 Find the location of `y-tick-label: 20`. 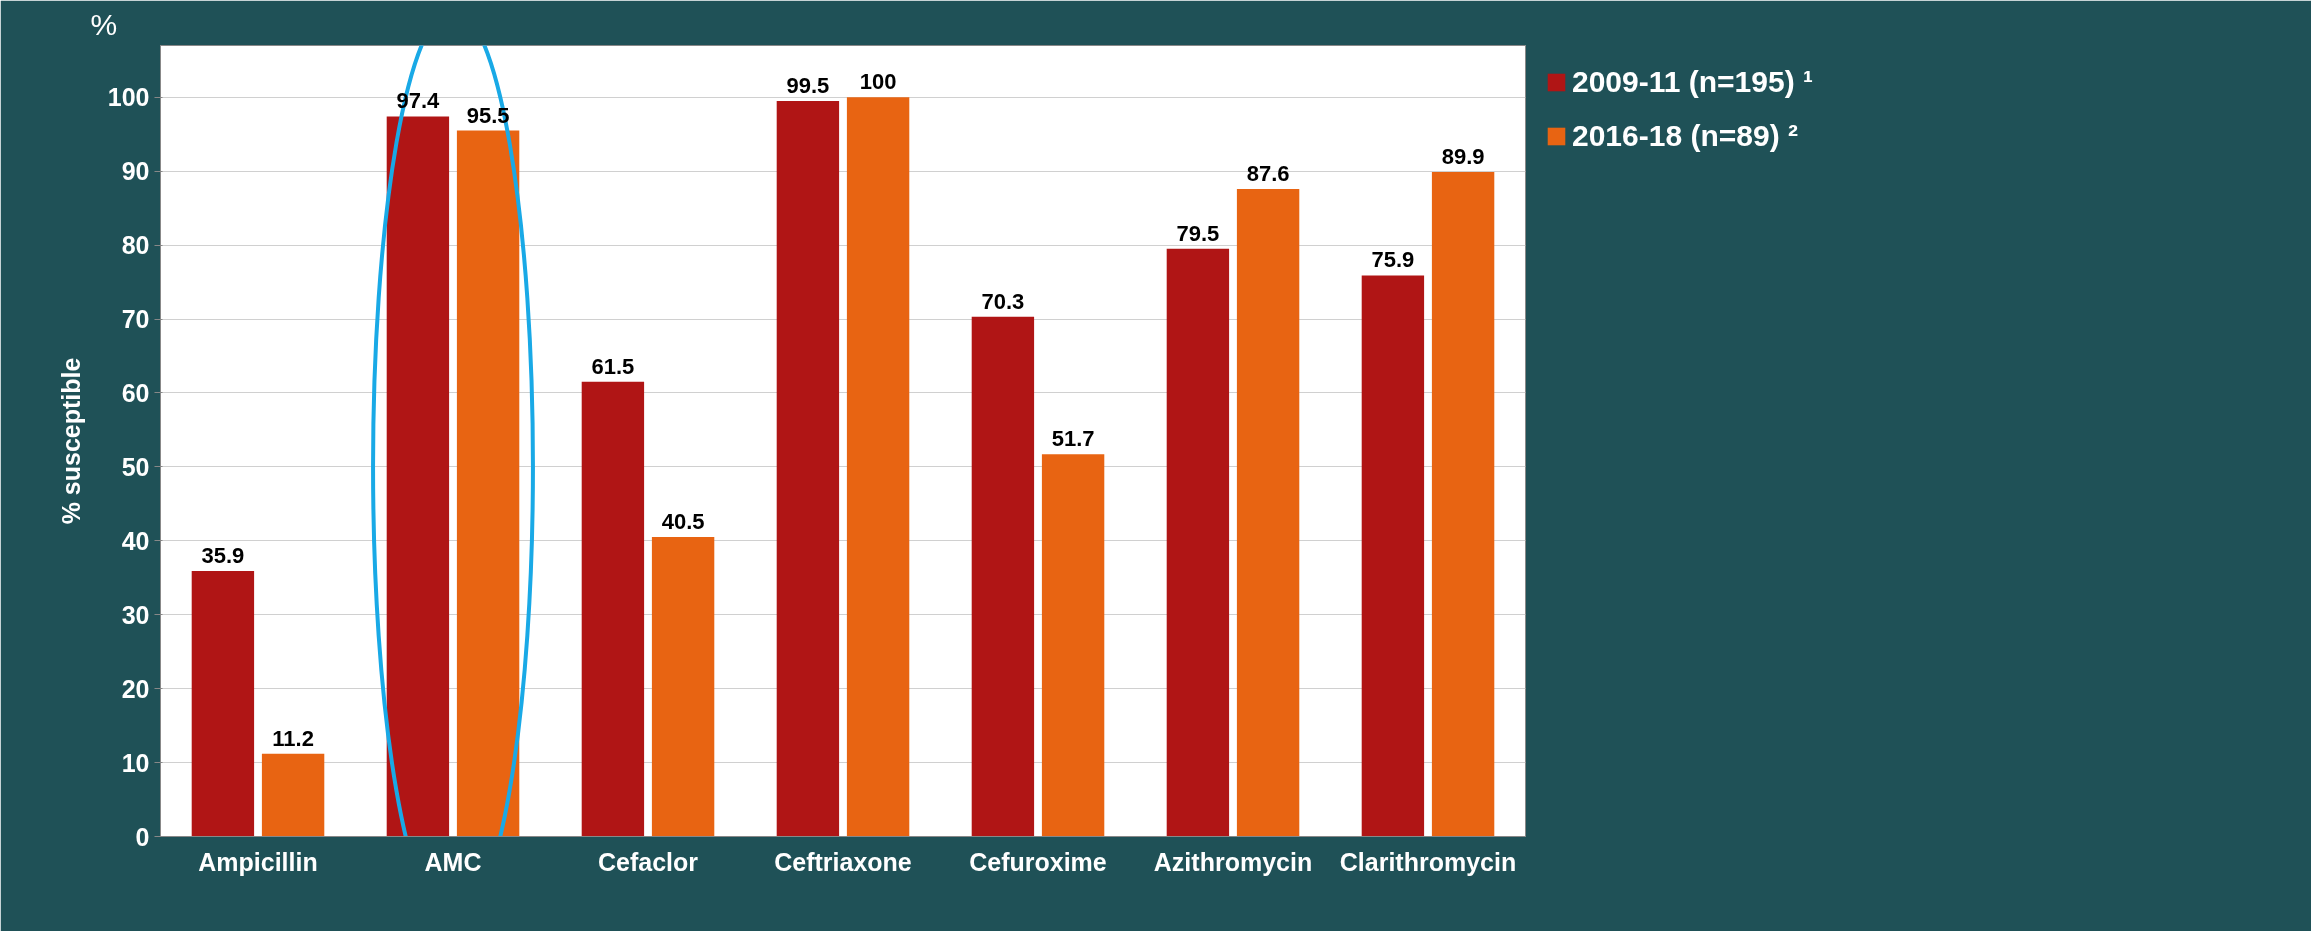

y-tick-label: 20 is located at coordinates (135, 688).